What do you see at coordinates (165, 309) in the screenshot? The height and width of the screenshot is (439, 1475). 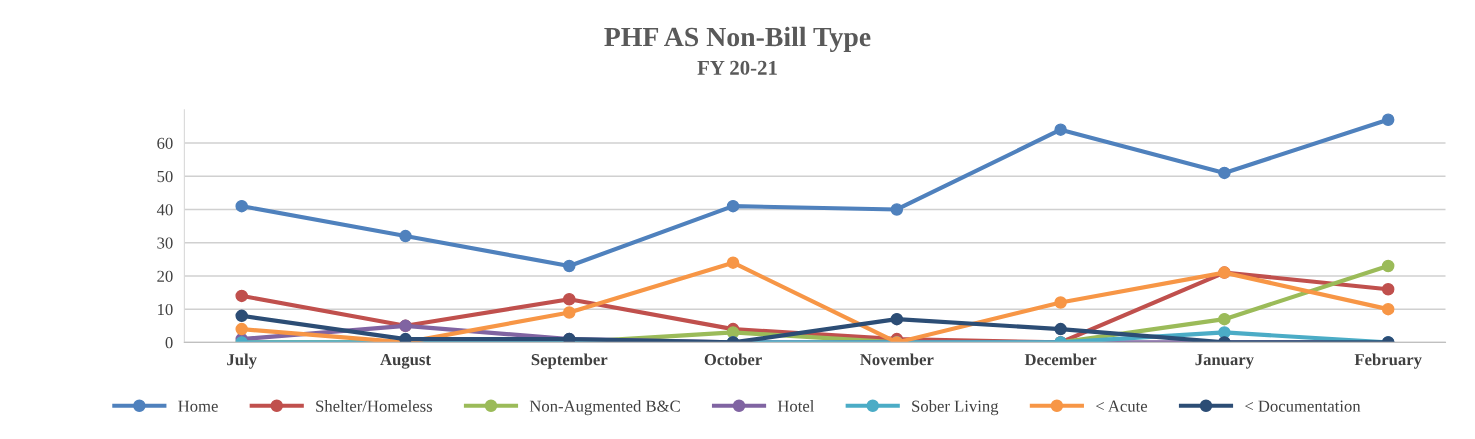 I see `y-tick-label: 10` at bounding box center [165, 309].